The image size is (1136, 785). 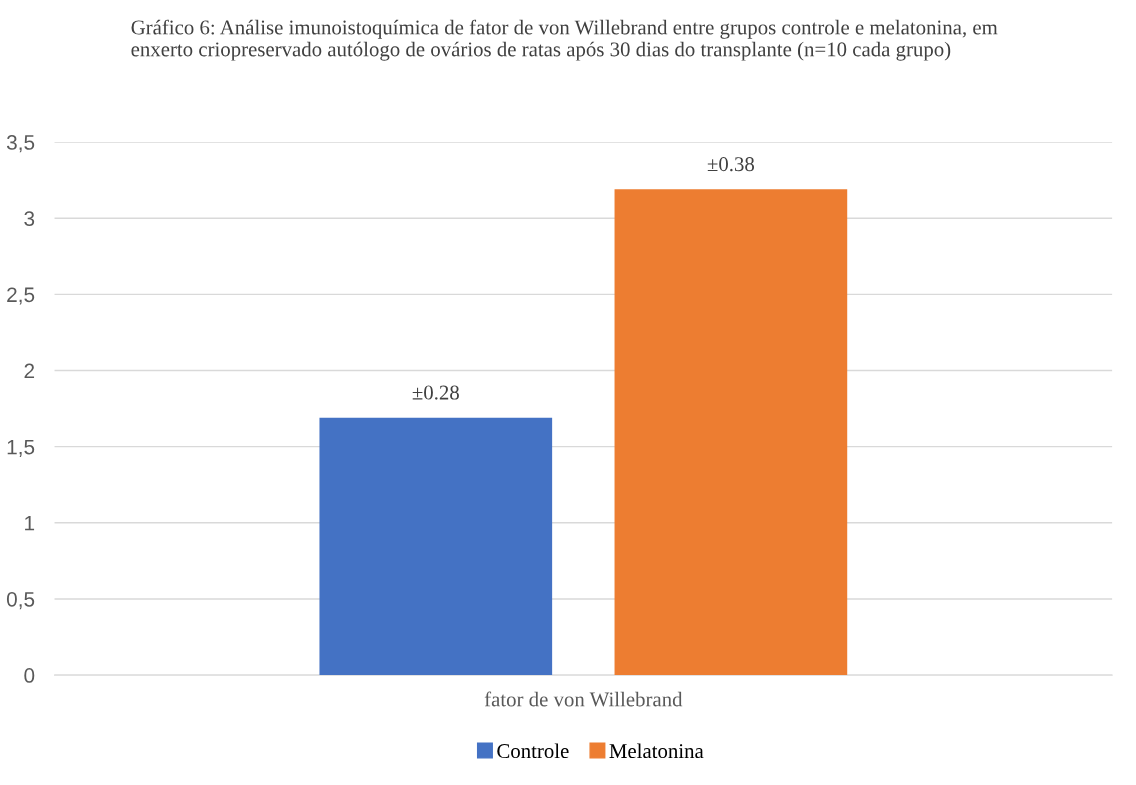 I want to click on y-tick-label: 0,5, so click(x=20, y=600).